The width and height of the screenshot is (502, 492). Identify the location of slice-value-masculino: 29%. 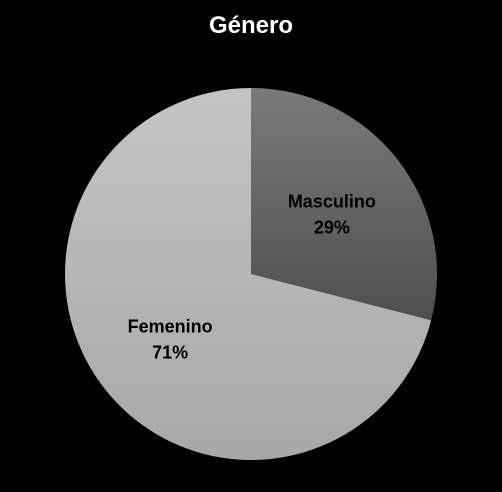
(332, 227).